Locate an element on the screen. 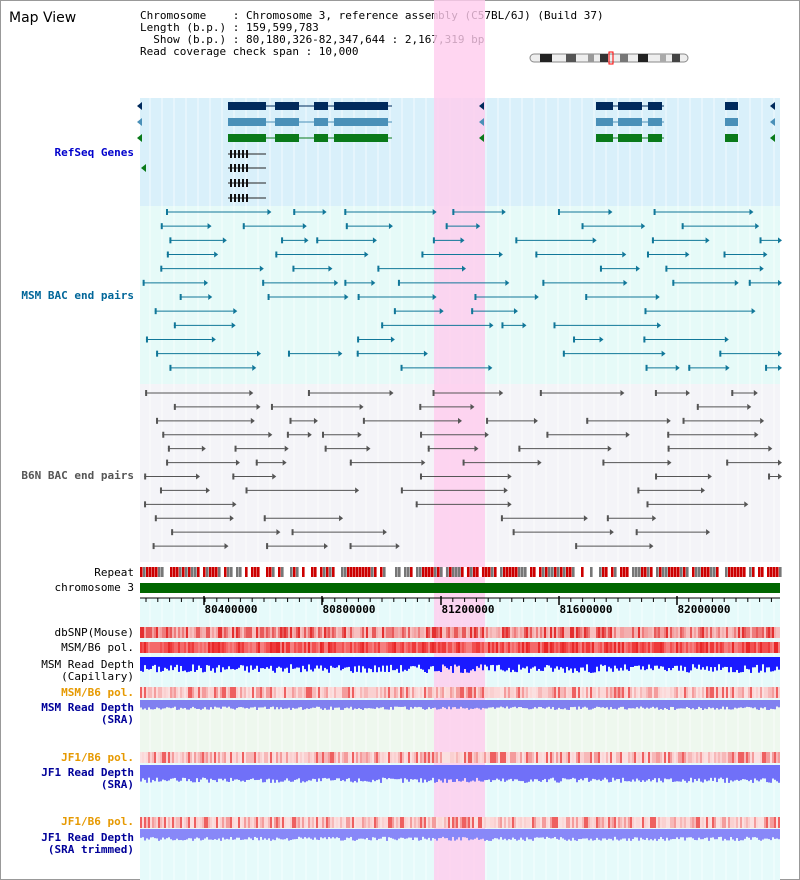 The height and width of the screenshot is (880, 800). jf1-read-depth-sra-label-2: (SRA) is located at coordinates (117, 784).